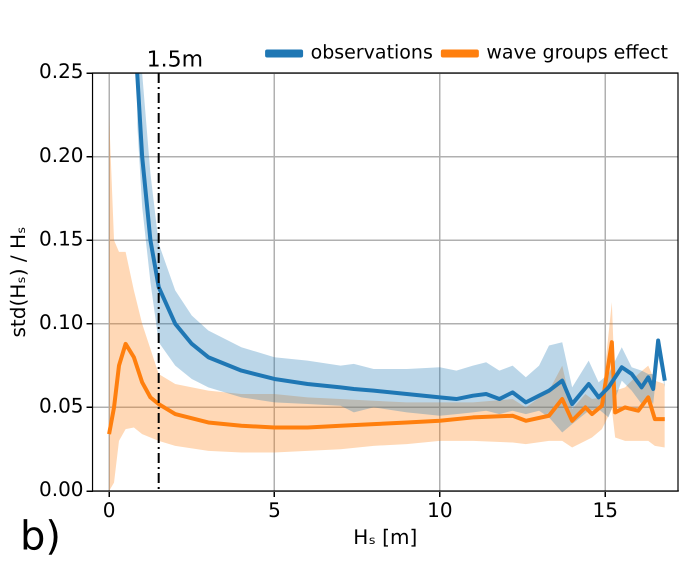 Image resolution: width=694 pixels, height=561 pixels. What do you see at coordinates (61, 406) in the screenshot?
I see `y-tick-label: 0.05` at bounding box center [61, 406].